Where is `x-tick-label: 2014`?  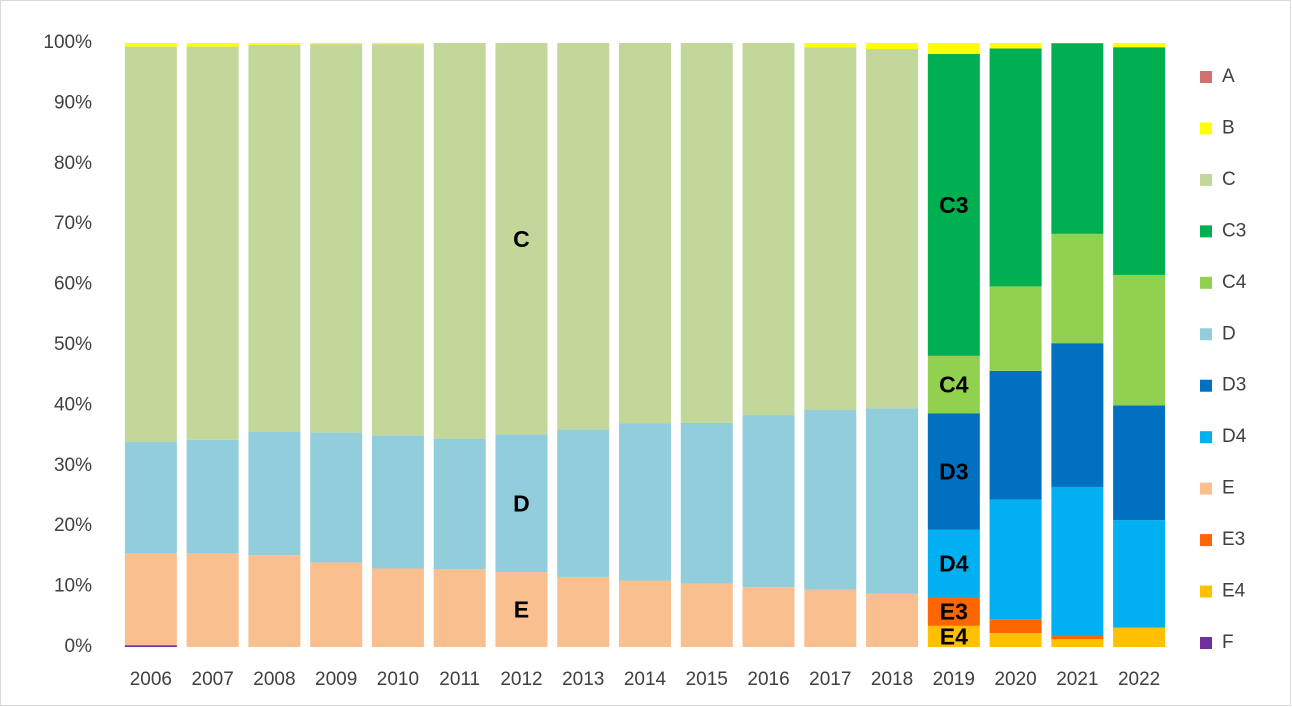 x-tick-label: 2014 is located at coordinates (645, 679).